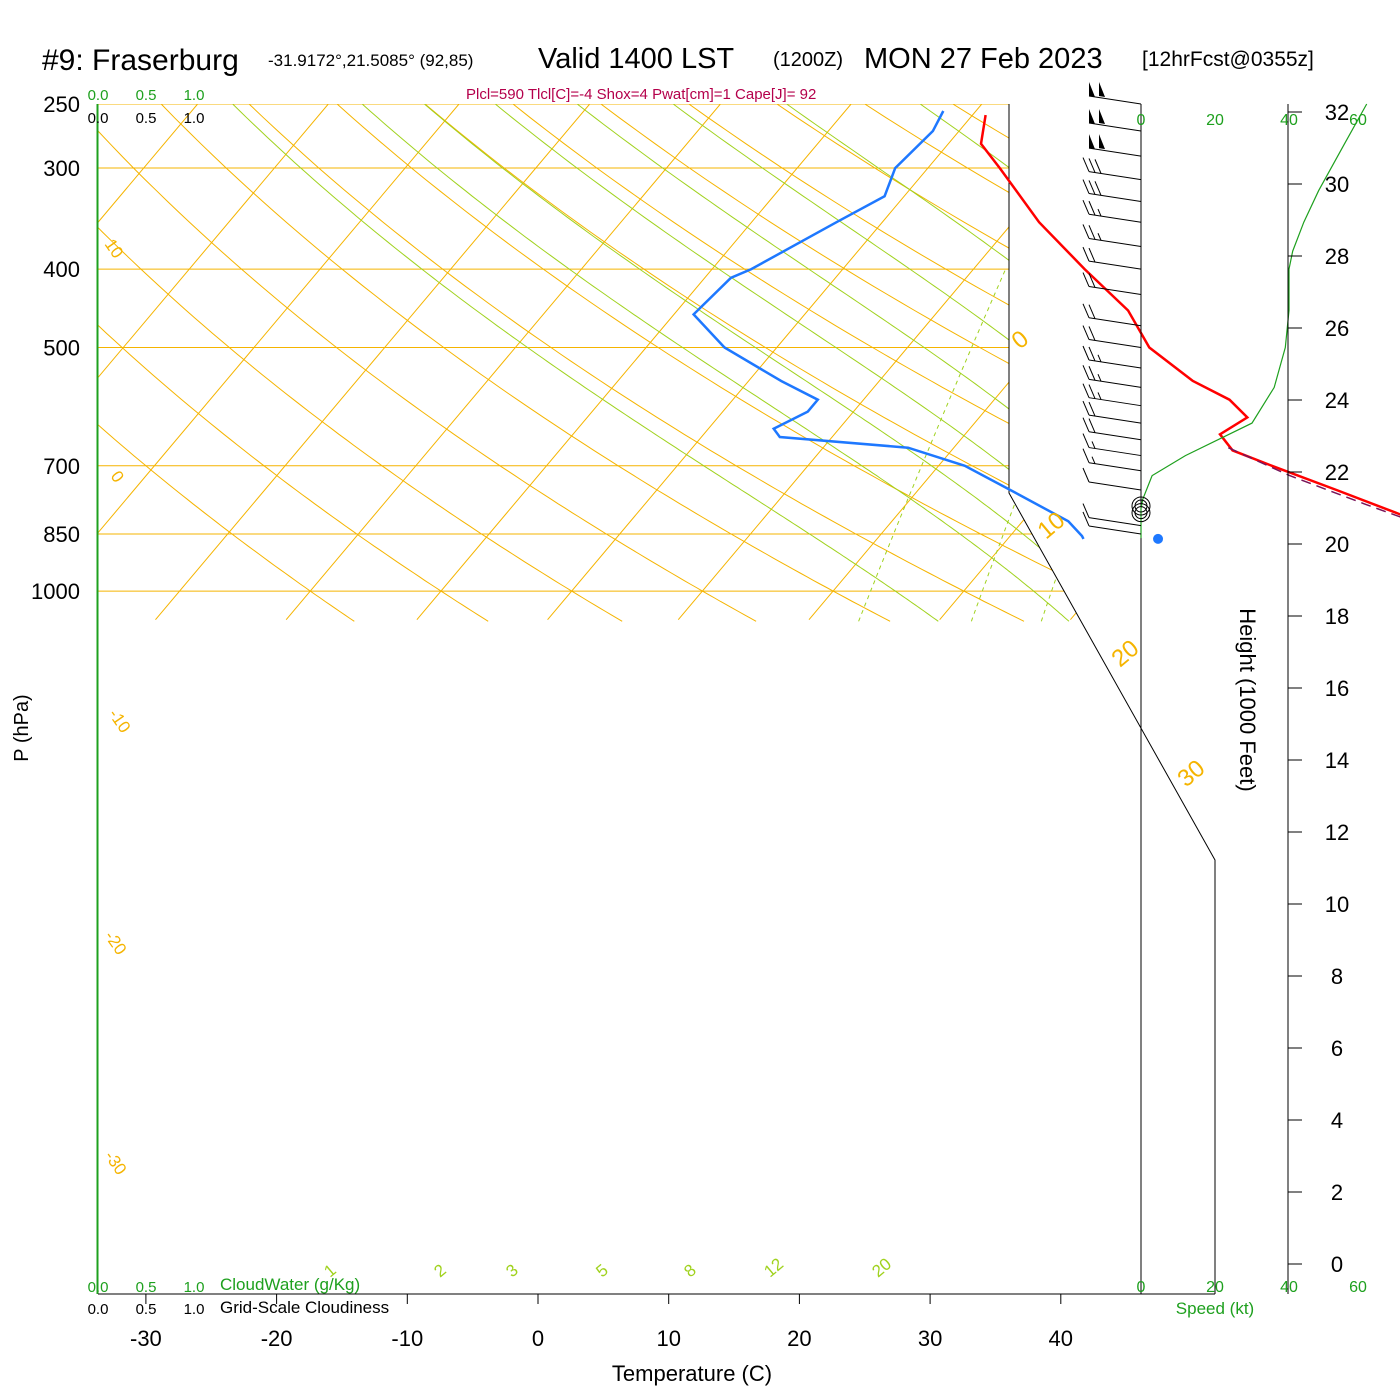 The width and height of the screenshot is (1400, 1400). What do you see at coordinates (1337, 976) in the screenshot?
I see `height-tick-label: 8` at bounding box center [1337, 976].